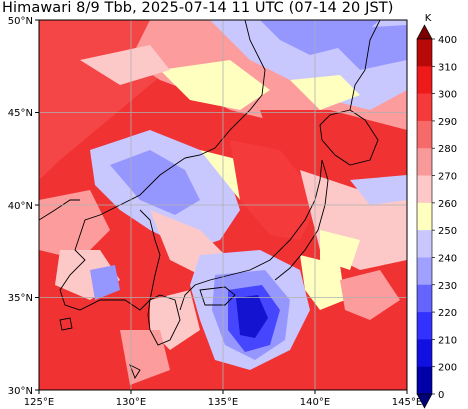  What do you see at coordinates (74, 225) in the screenshot?
I see `cloud-west-pink` at bounding box center [74, 225].